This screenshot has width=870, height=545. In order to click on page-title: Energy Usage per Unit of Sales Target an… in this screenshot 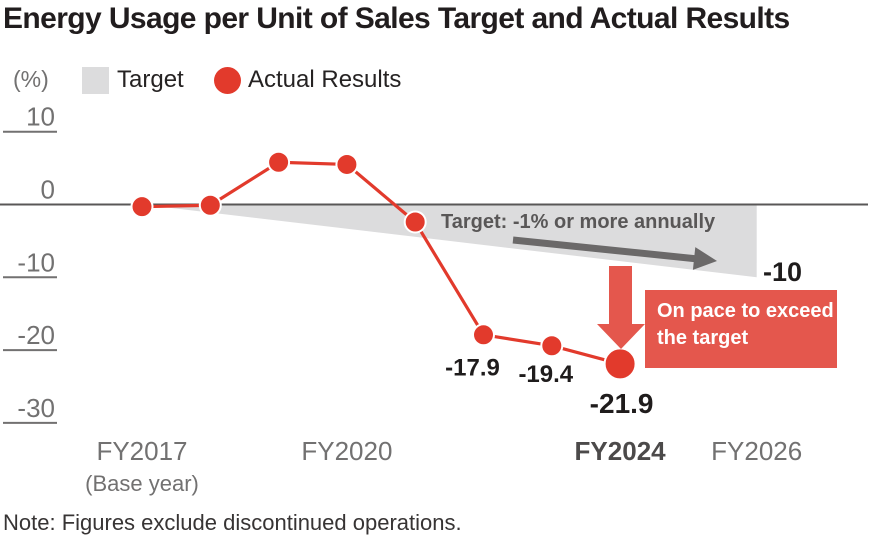, I will do `click(396, 18)`.